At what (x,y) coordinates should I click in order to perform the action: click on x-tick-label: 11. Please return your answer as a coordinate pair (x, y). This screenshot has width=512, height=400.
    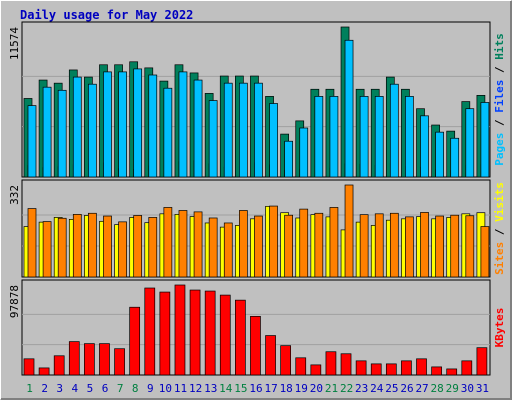
    Looking at the image, I should click on (180, 388).